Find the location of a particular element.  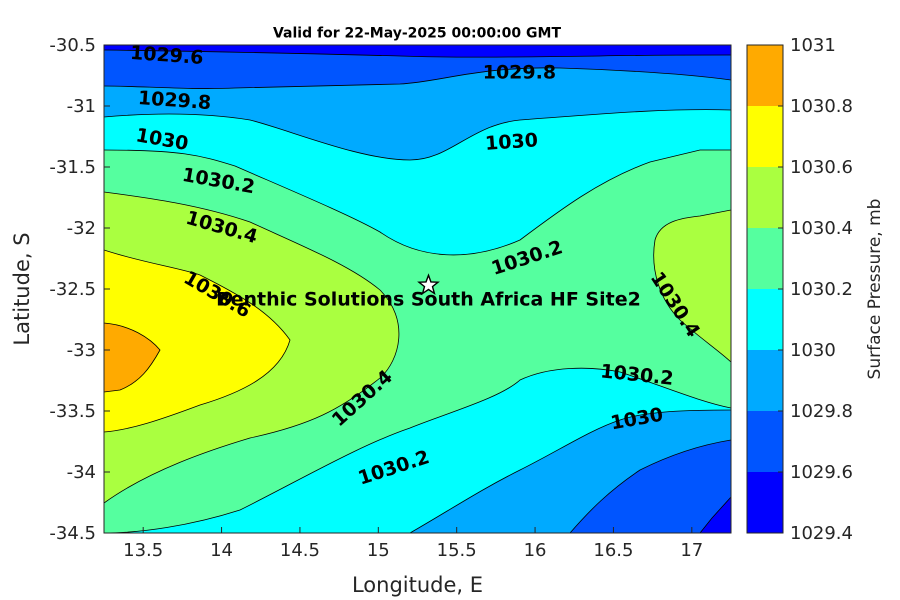

x-axis-title: Longitude, E is located at coordinates (417, 585).